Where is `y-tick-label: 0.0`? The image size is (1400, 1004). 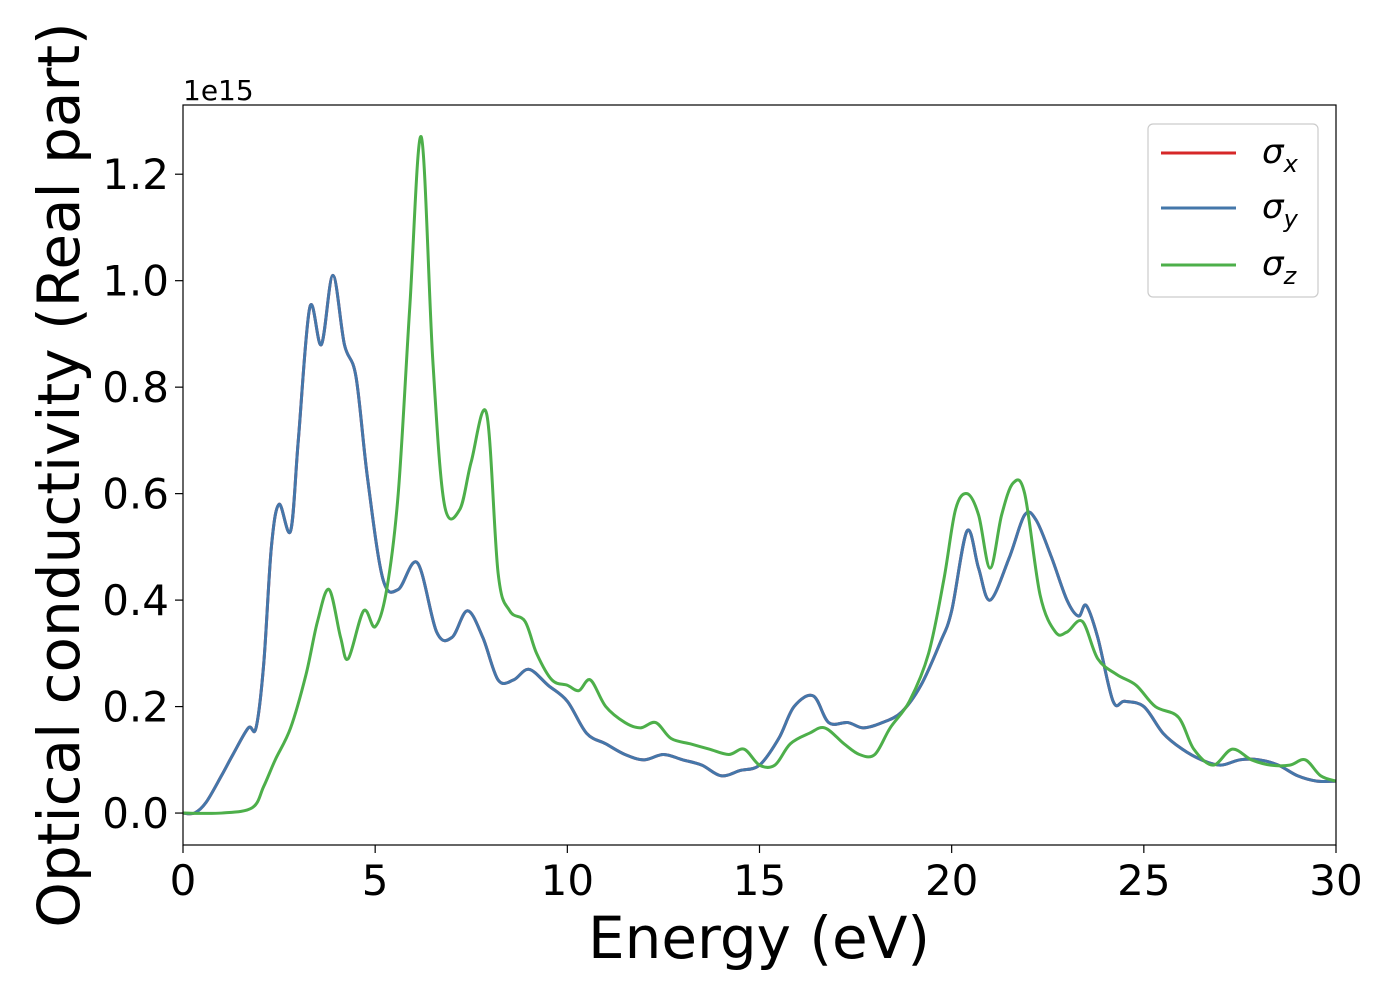 y-tick-label: 0.0 is located at coordinates (135, 813).